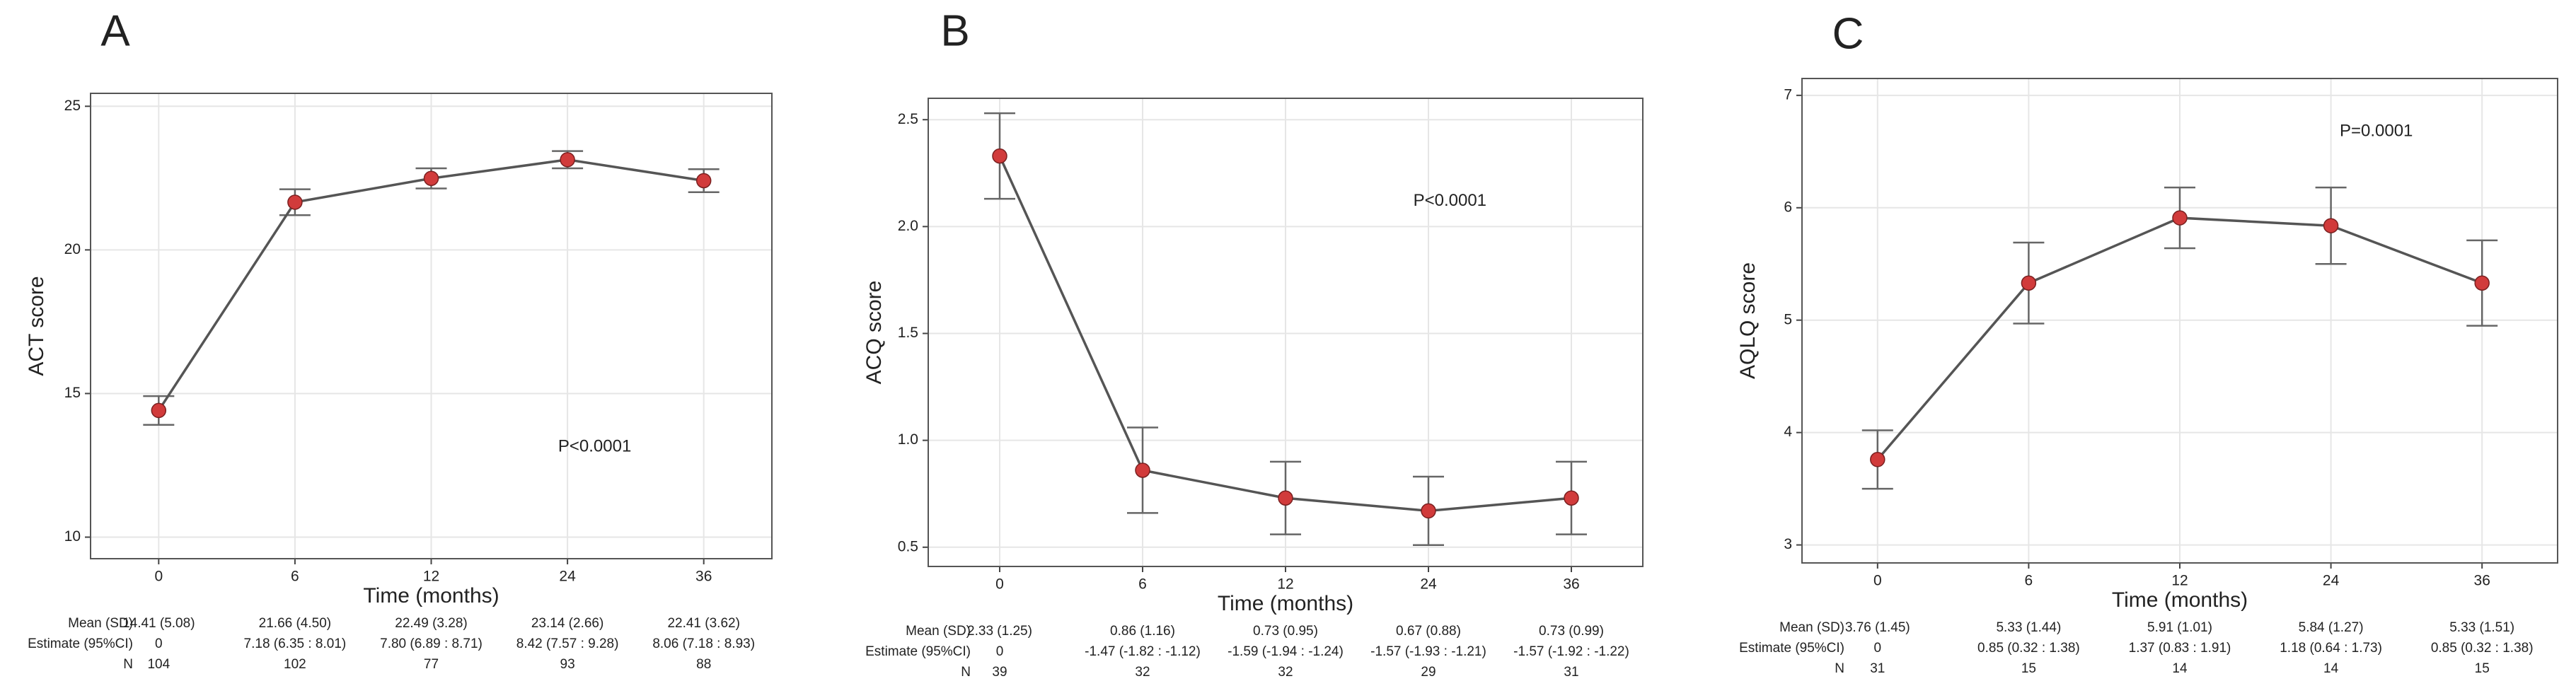 The width and height of the screenshot is (2576, 698). I want to click on table-cell: -1.57 (-1.93 : -1.21), so click(1428, 651).